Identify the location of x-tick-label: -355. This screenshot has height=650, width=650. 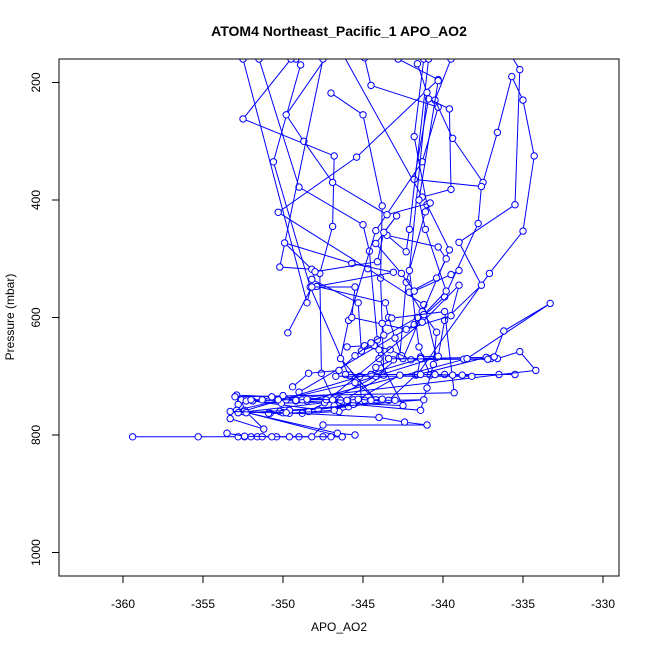
(203, 604).